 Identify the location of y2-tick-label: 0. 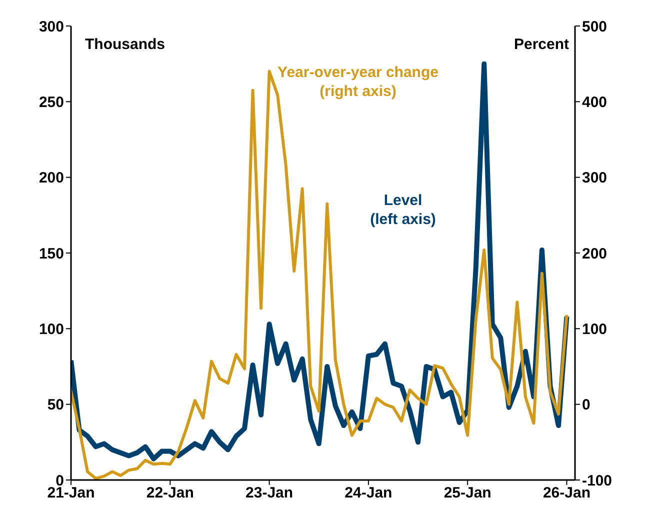
(586, 405).